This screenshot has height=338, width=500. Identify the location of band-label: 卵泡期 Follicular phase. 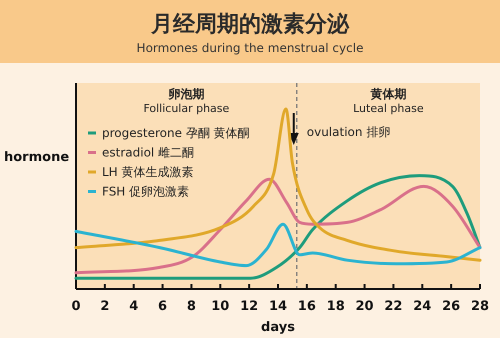
(186, 101).